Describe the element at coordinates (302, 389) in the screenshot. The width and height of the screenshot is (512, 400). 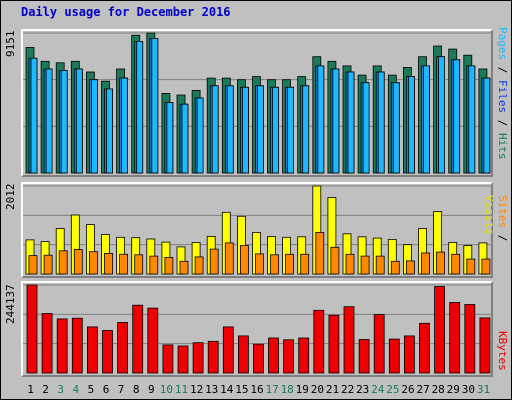
I see `day-label: 19` at that location.